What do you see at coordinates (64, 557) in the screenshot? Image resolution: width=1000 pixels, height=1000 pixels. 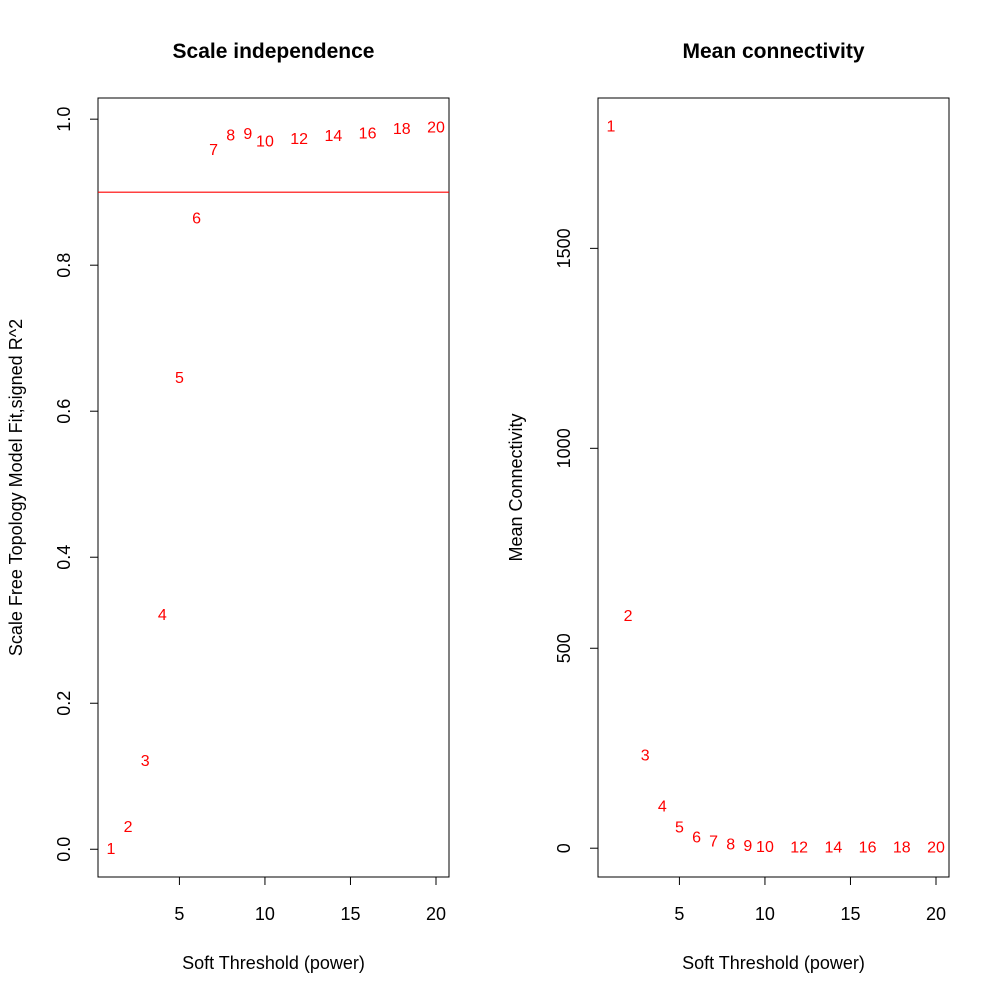 I see `y-tick-label: 0.4` at bounding box center [64, 557].